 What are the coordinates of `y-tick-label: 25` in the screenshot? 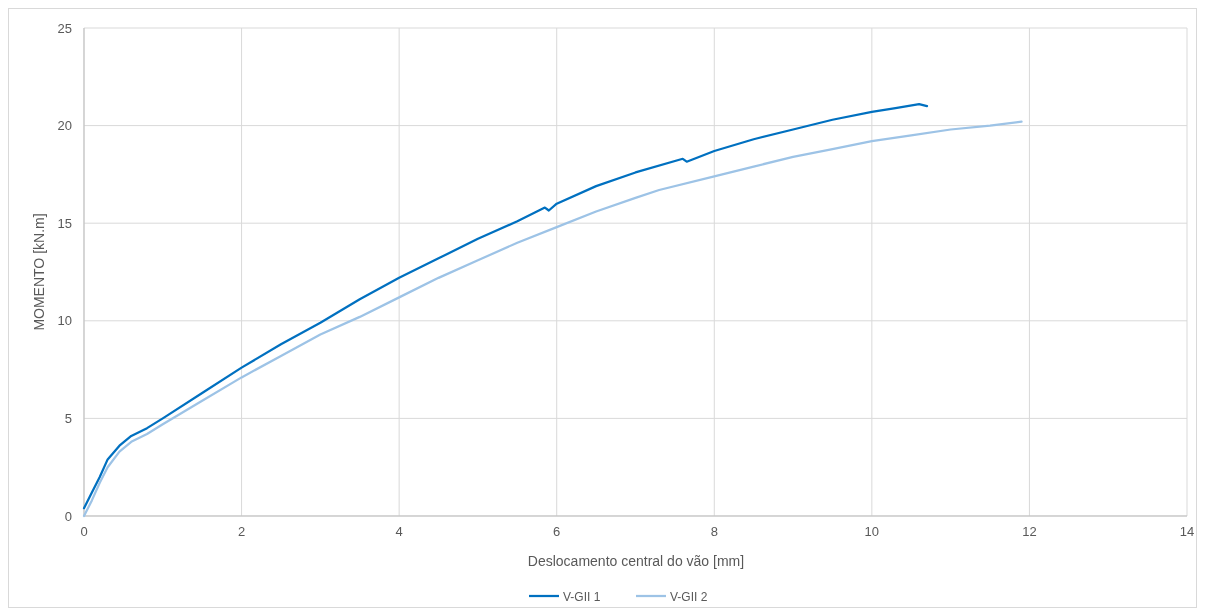 It's located at (64, 28).